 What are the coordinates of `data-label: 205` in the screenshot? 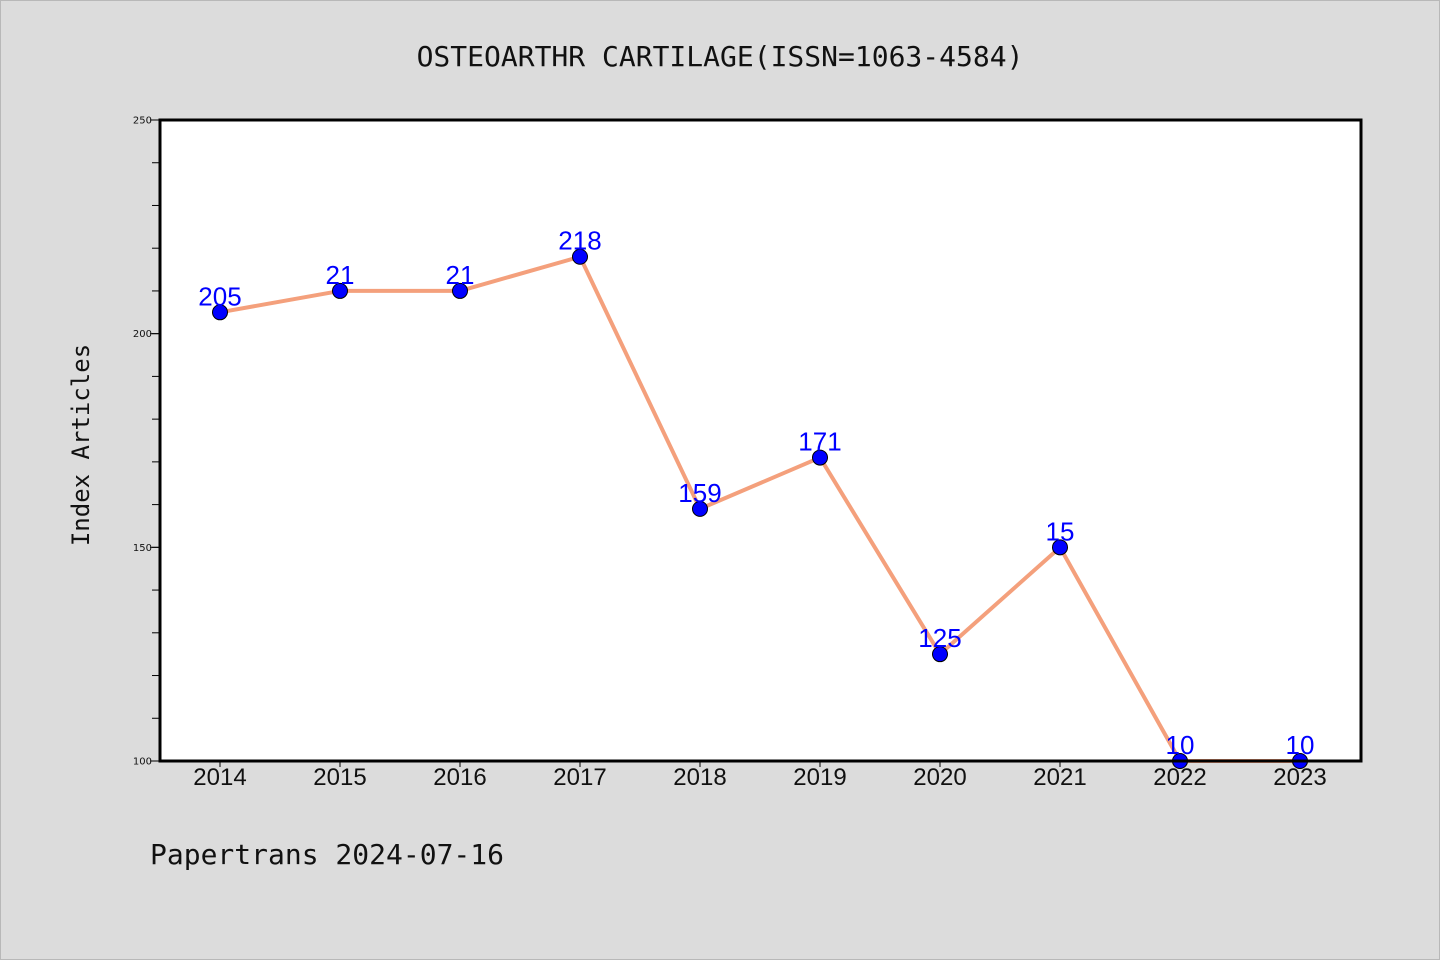 It's located at (219, 296).